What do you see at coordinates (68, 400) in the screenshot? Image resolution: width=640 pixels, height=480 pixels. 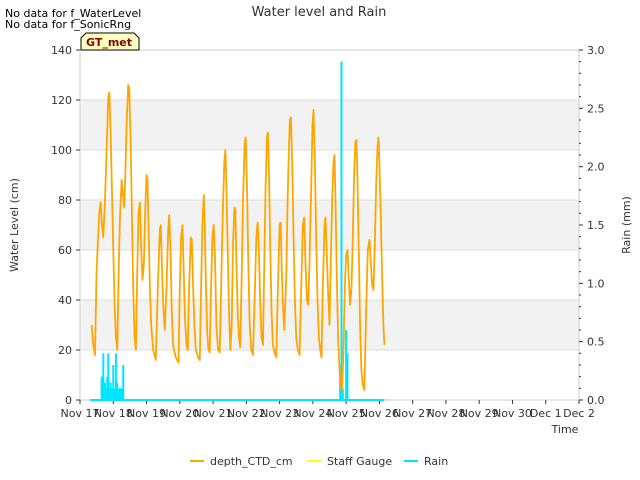 I see `y-left-tick-label-0: 0` at bounding box center [68, 400].